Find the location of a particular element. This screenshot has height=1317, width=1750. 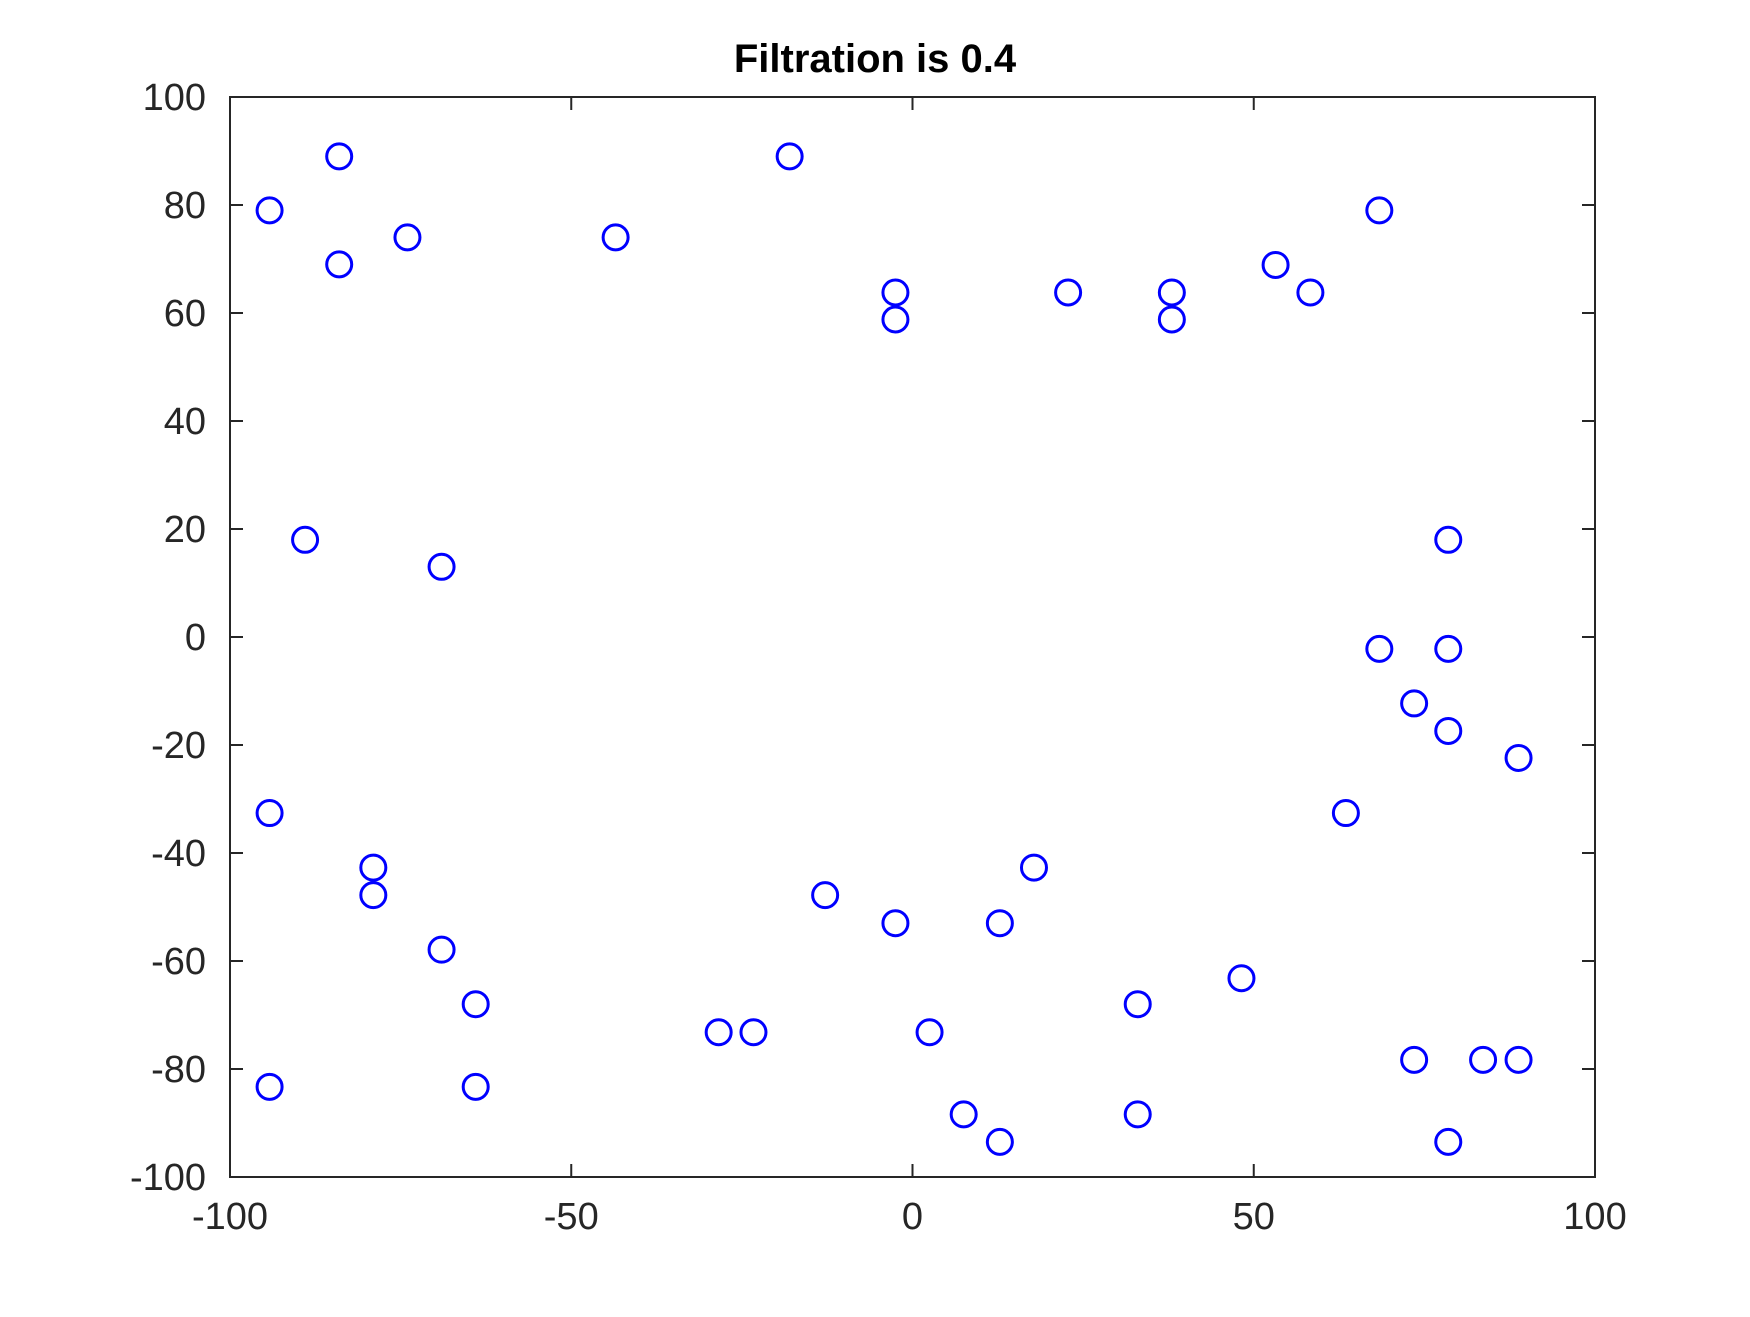

y-tick-label: 80 is located at coordinates (185, 206).